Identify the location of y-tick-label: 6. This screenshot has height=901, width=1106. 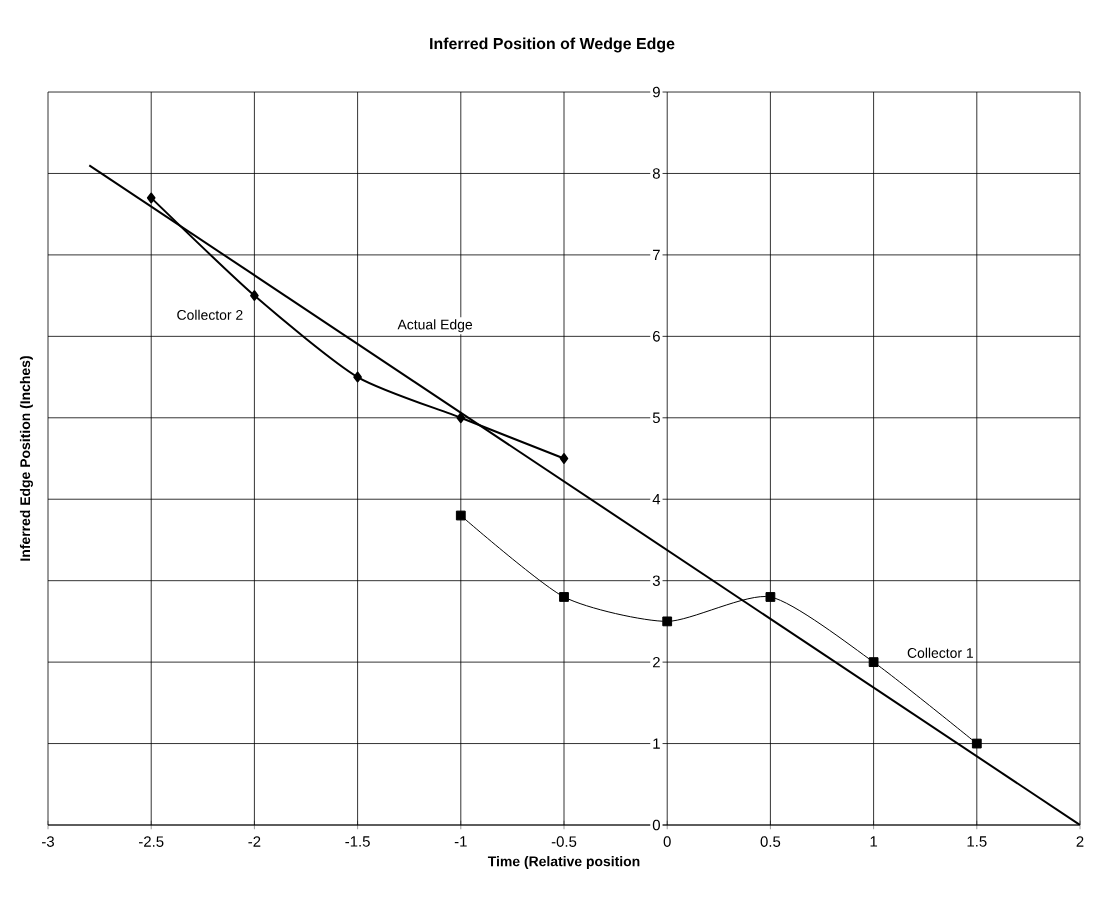
(656, 336).